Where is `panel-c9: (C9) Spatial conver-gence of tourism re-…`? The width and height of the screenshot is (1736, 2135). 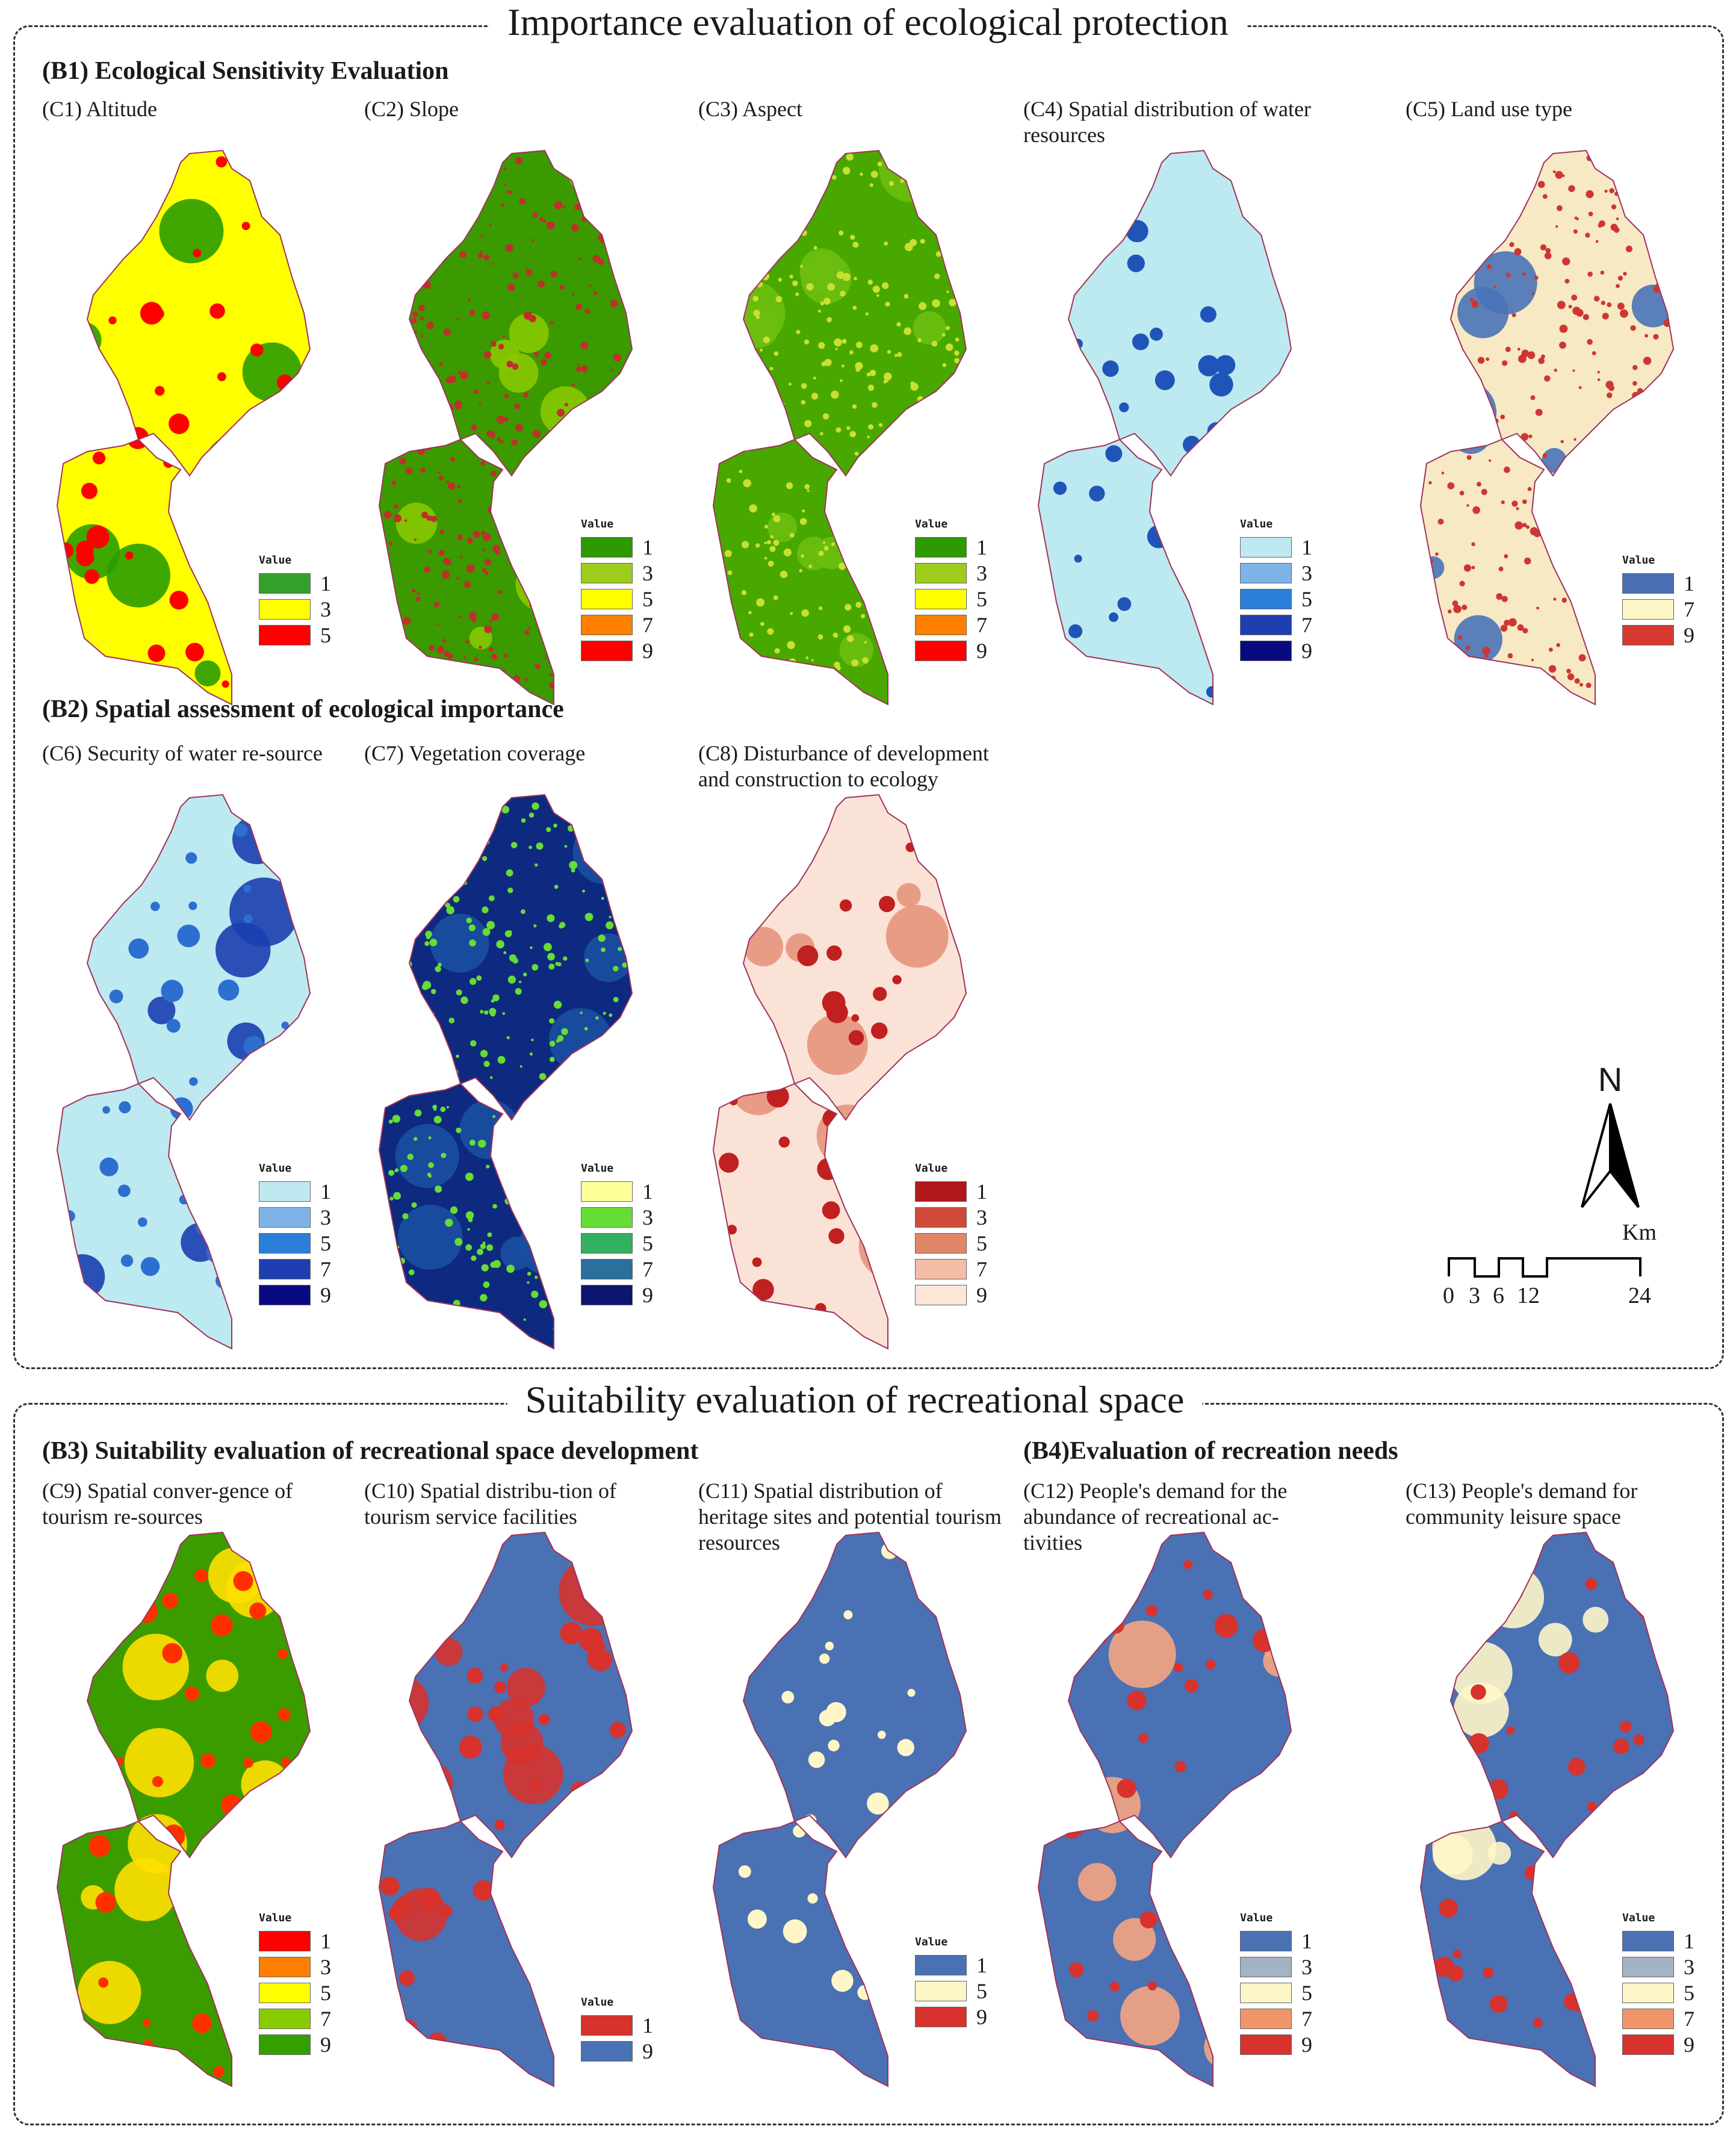
panel-c9: (C9) Spatial conver-gence of tourism re-… is located at coordinates (210, 1797).